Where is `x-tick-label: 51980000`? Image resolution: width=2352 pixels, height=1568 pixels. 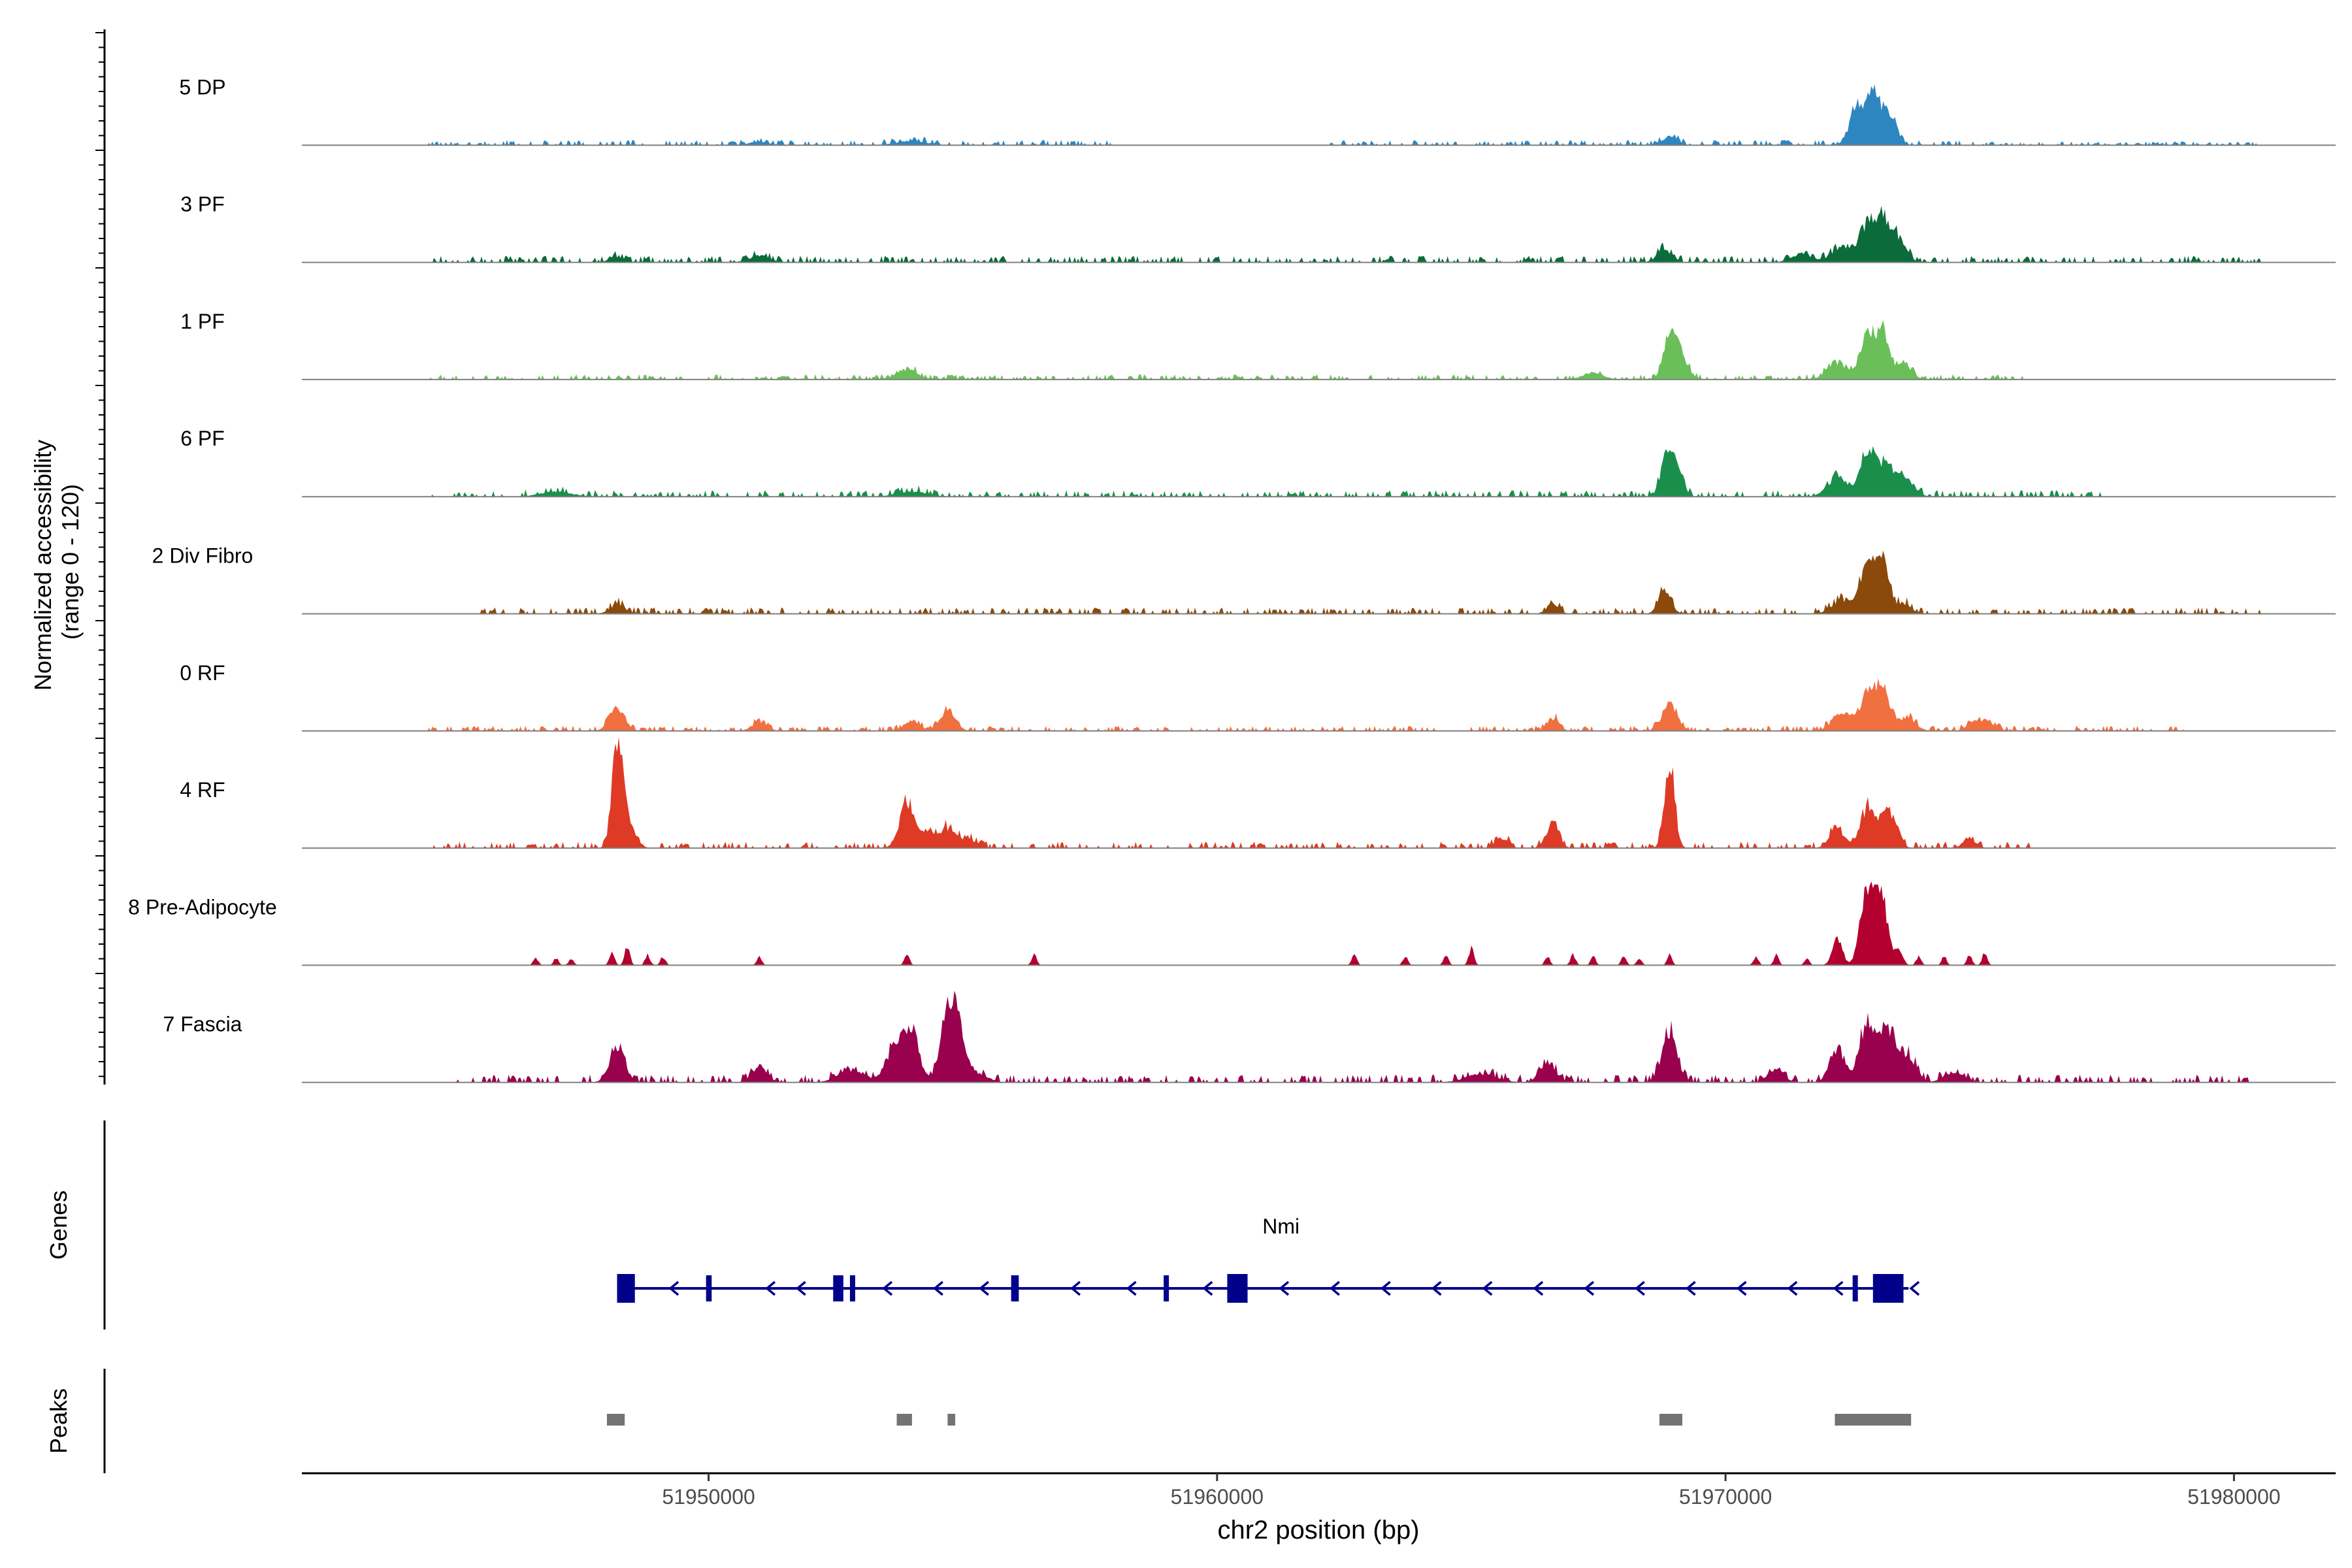 x-tick-label: 51980000 is located at coordinates (2233, 1497).